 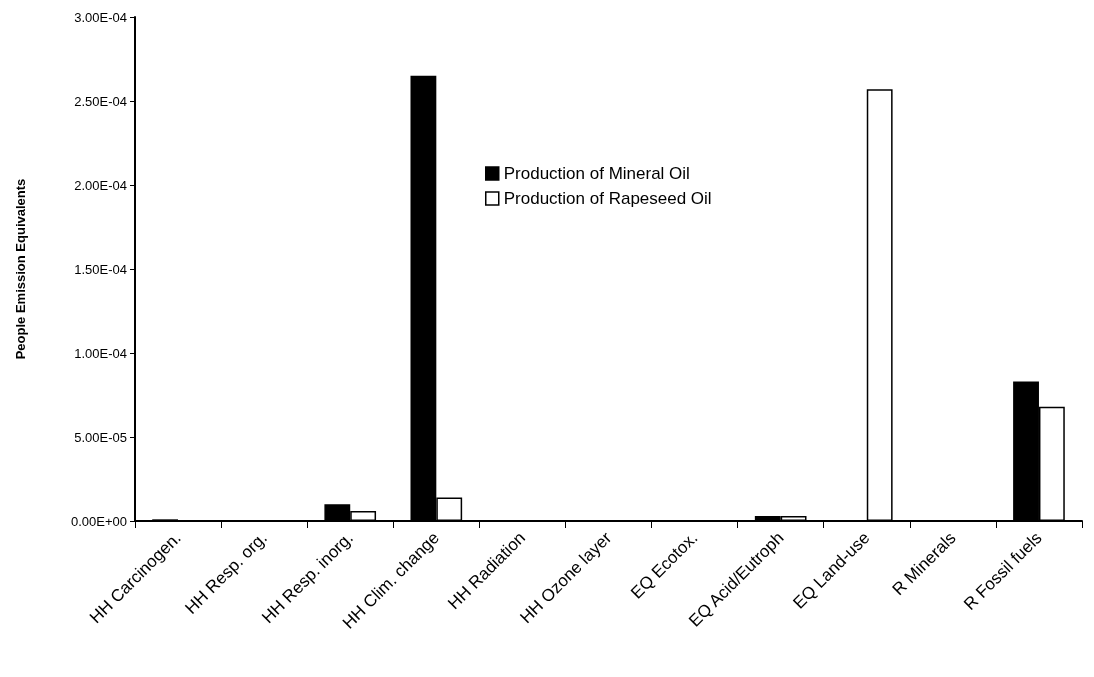 I want to click on y-tick-label: 3.00E-04, so click(x=100, y=17).